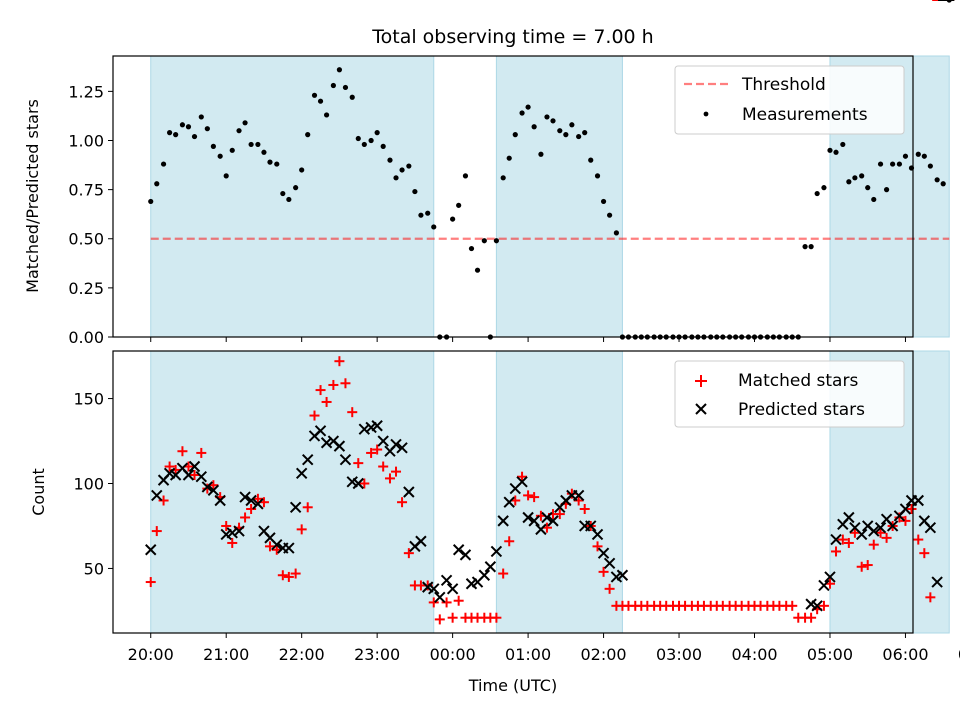 This screenshot has width=960, height=720. I want to click on count-y-ticks: 50 100 150, so click(93, 484).